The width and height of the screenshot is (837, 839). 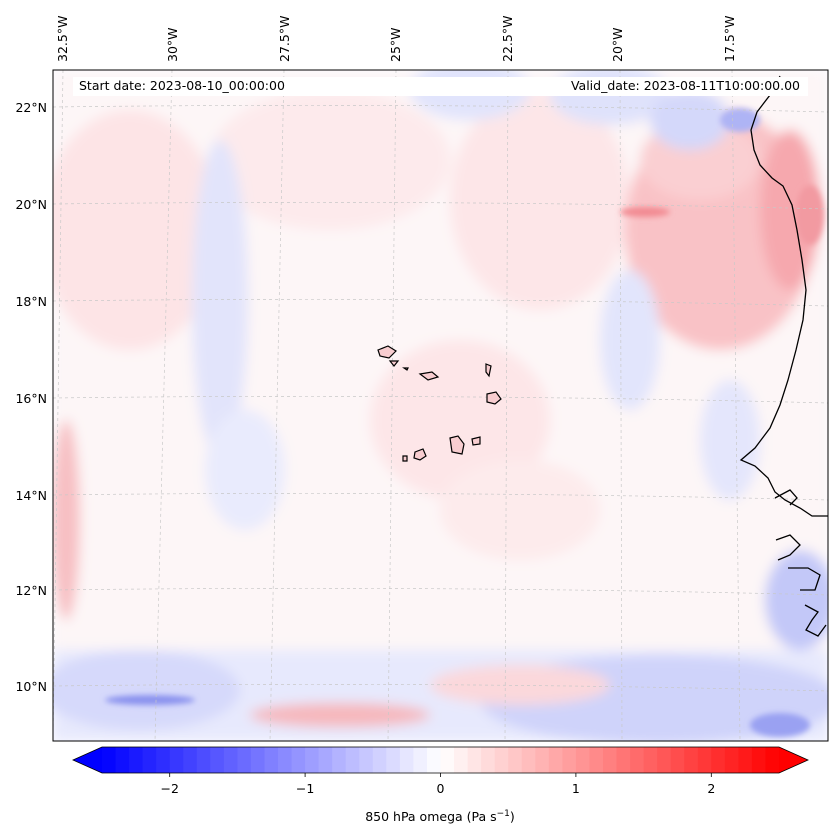 I want to click on colorbar-tick-label: −2, so click(x=169, y=788).